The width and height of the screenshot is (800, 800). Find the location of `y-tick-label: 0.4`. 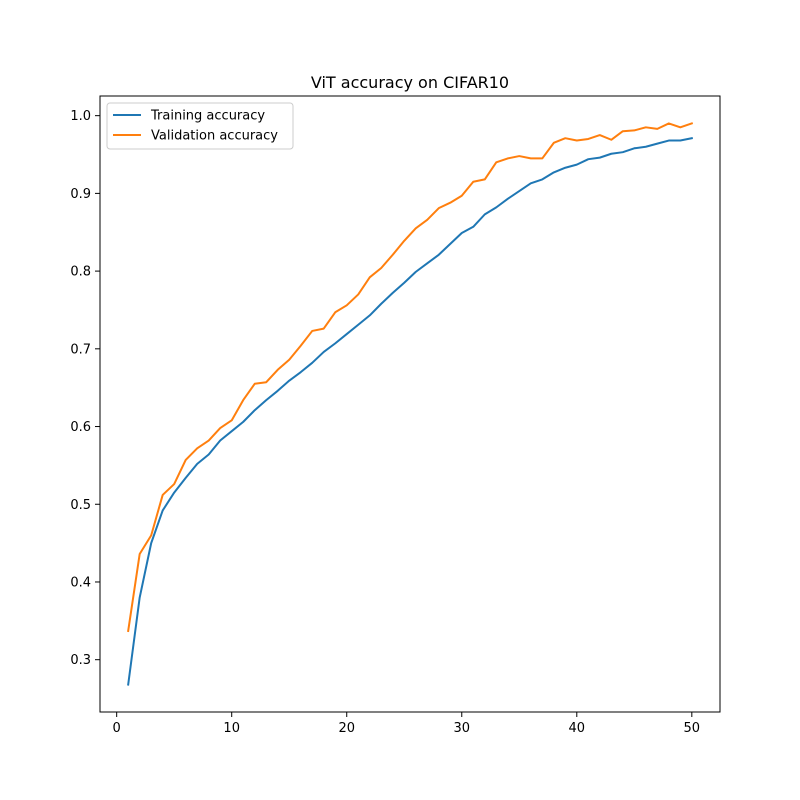

y-tick-label: 0.4 is located at coordinates (80, 582).